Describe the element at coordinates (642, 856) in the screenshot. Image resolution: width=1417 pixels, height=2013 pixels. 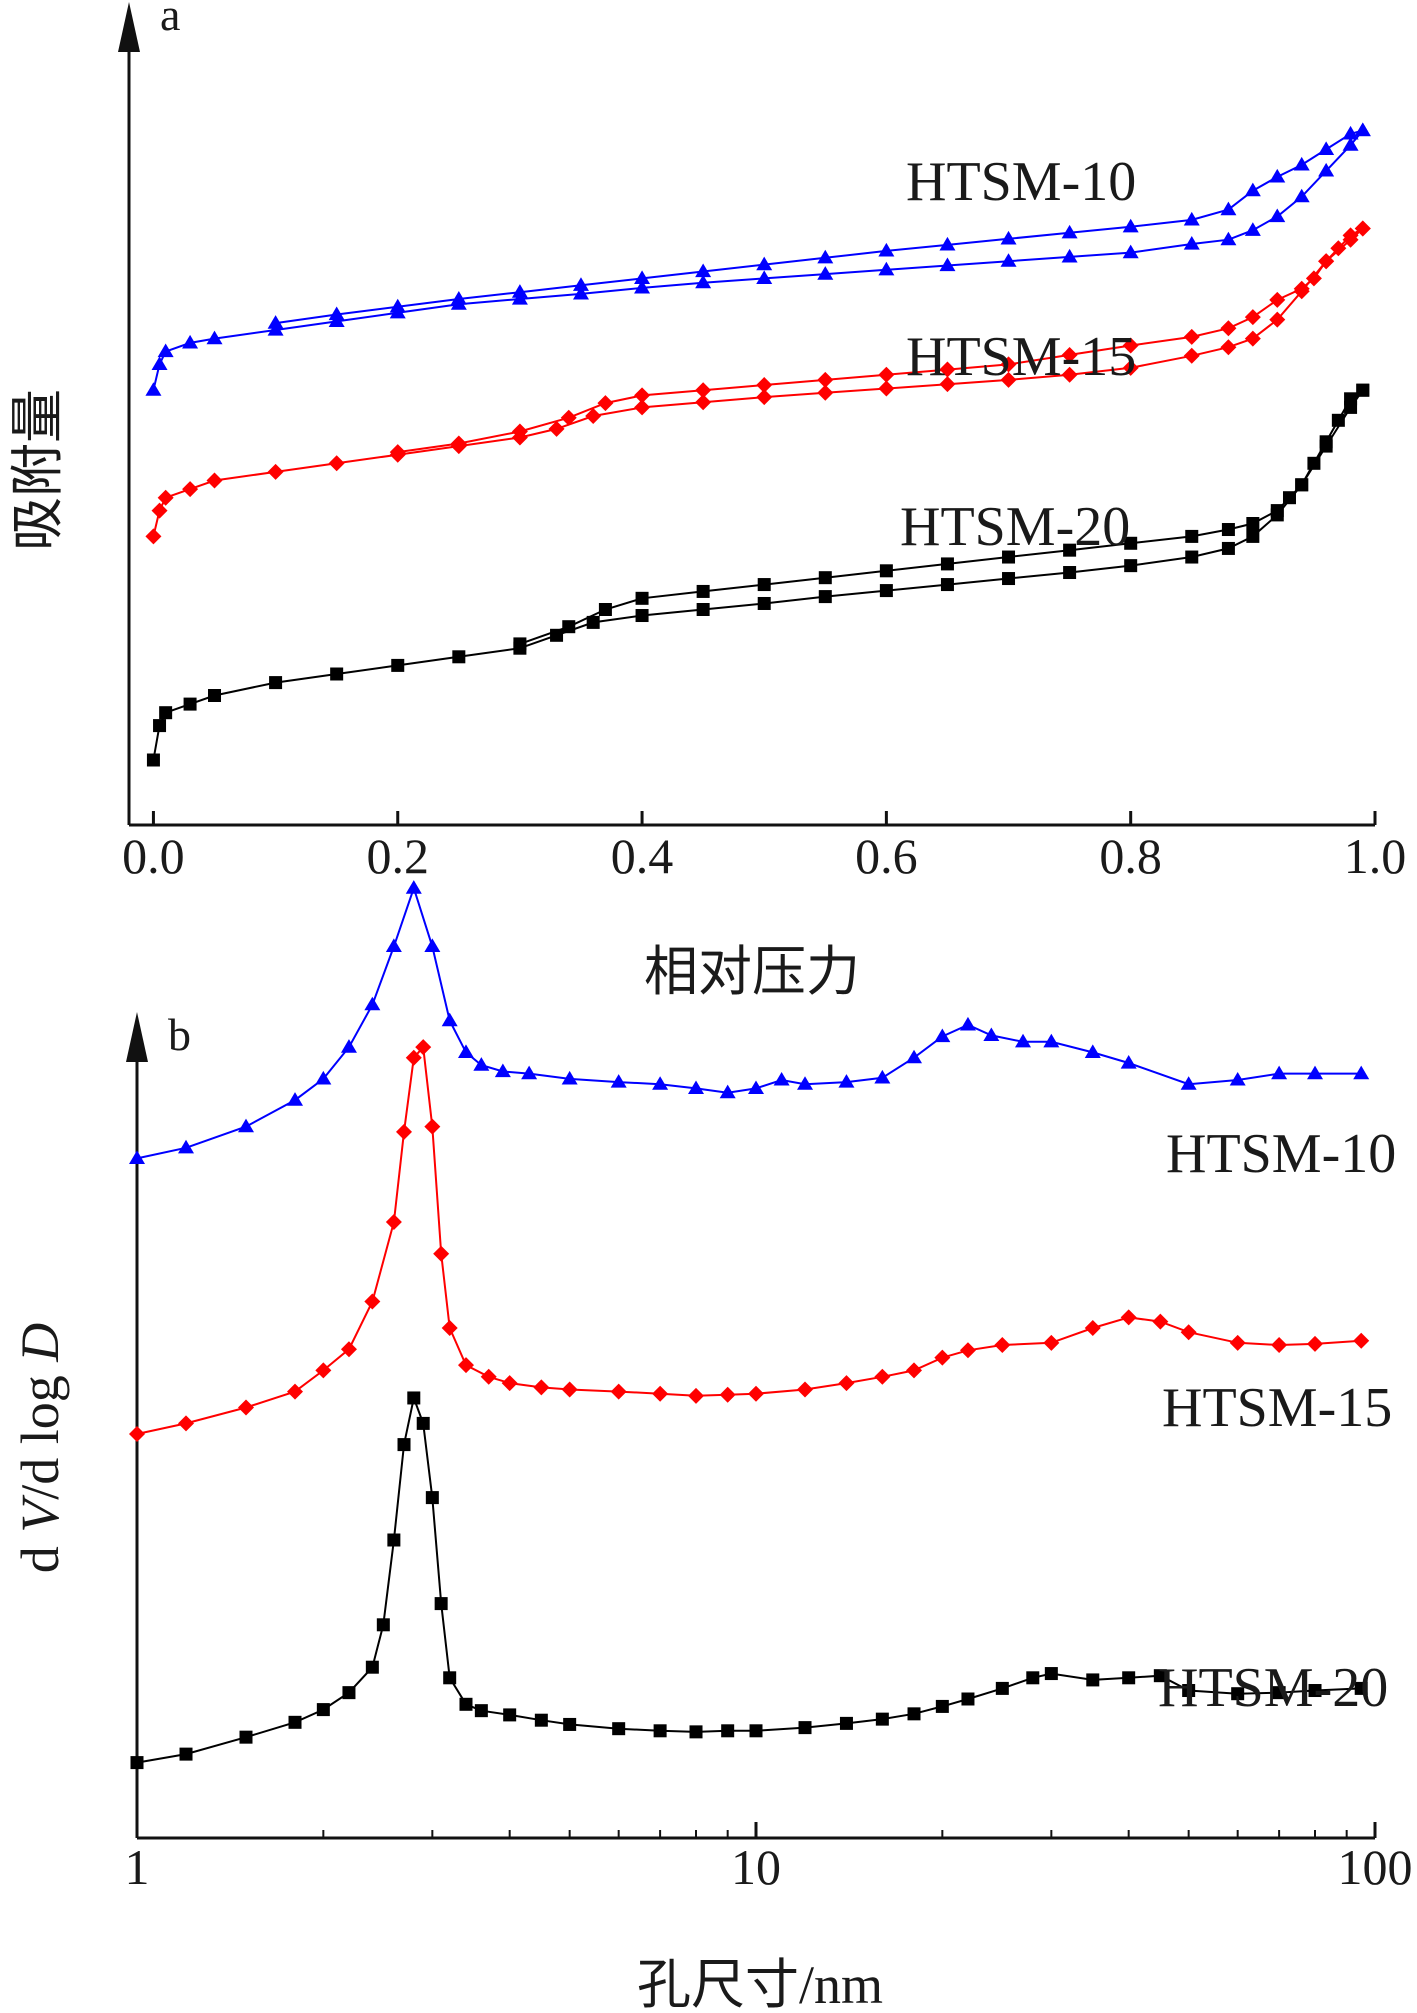
I see `panel-a-x-0.4-tick-label: 0.4` at that location.